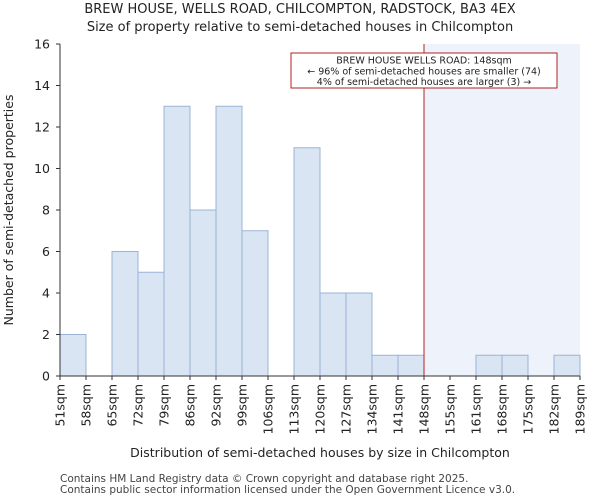 This screenshot has height=500, width=600. I want to click on x-tick-label-168sqm: 168sqm, so click(502, 409).